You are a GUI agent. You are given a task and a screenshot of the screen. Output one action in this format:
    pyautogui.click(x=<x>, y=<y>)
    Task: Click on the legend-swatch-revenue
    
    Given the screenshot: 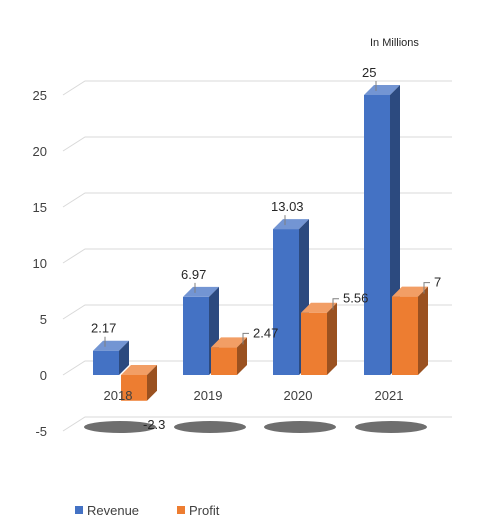 What is the action you would take?
    pyautogui.click(x=79, y=510)
    